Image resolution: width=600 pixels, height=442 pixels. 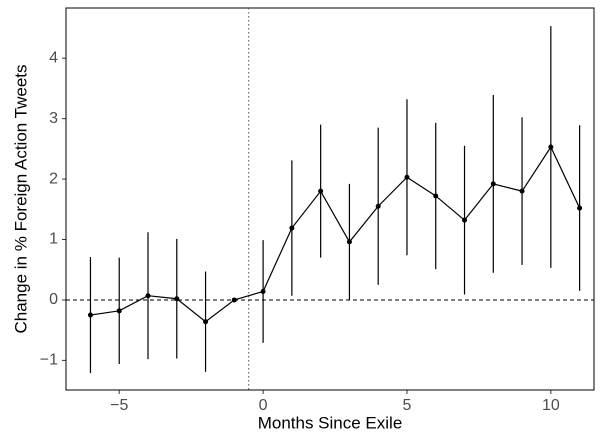 I want to click on y-tick-label: 3, so click(x=53, y=118).